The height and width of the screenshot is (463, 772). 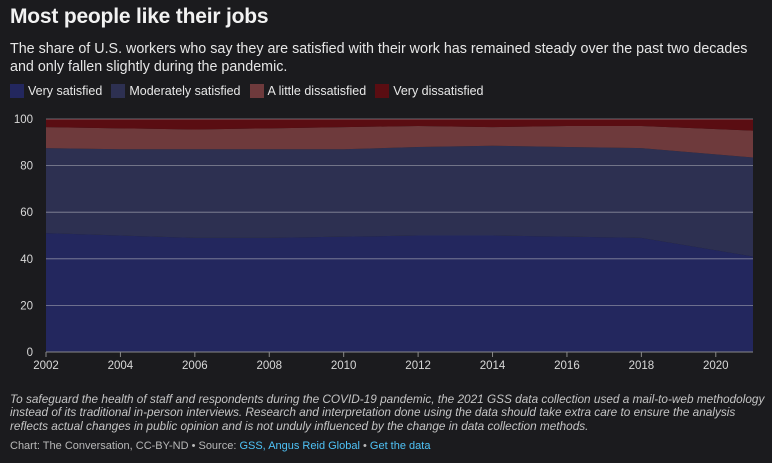 What do you see at coordinates (17, 91) in the screenshot?
I see `legend-swatch-very-satisfied` at bounding box center [17, 91].